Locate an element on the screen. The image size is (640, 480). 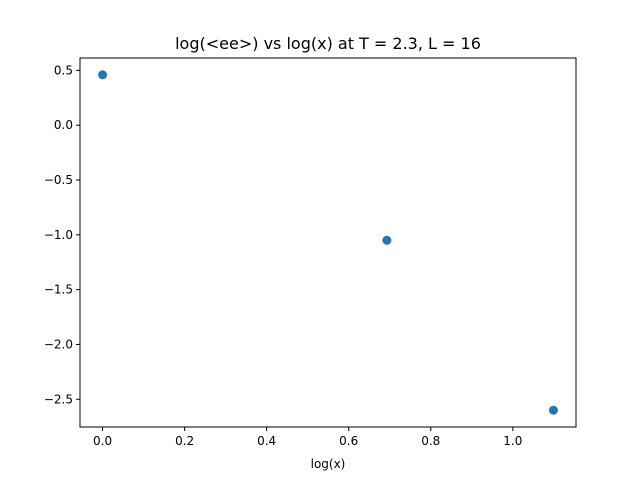
x-tick-label: 1.0 is located at coordinates (512, 441).